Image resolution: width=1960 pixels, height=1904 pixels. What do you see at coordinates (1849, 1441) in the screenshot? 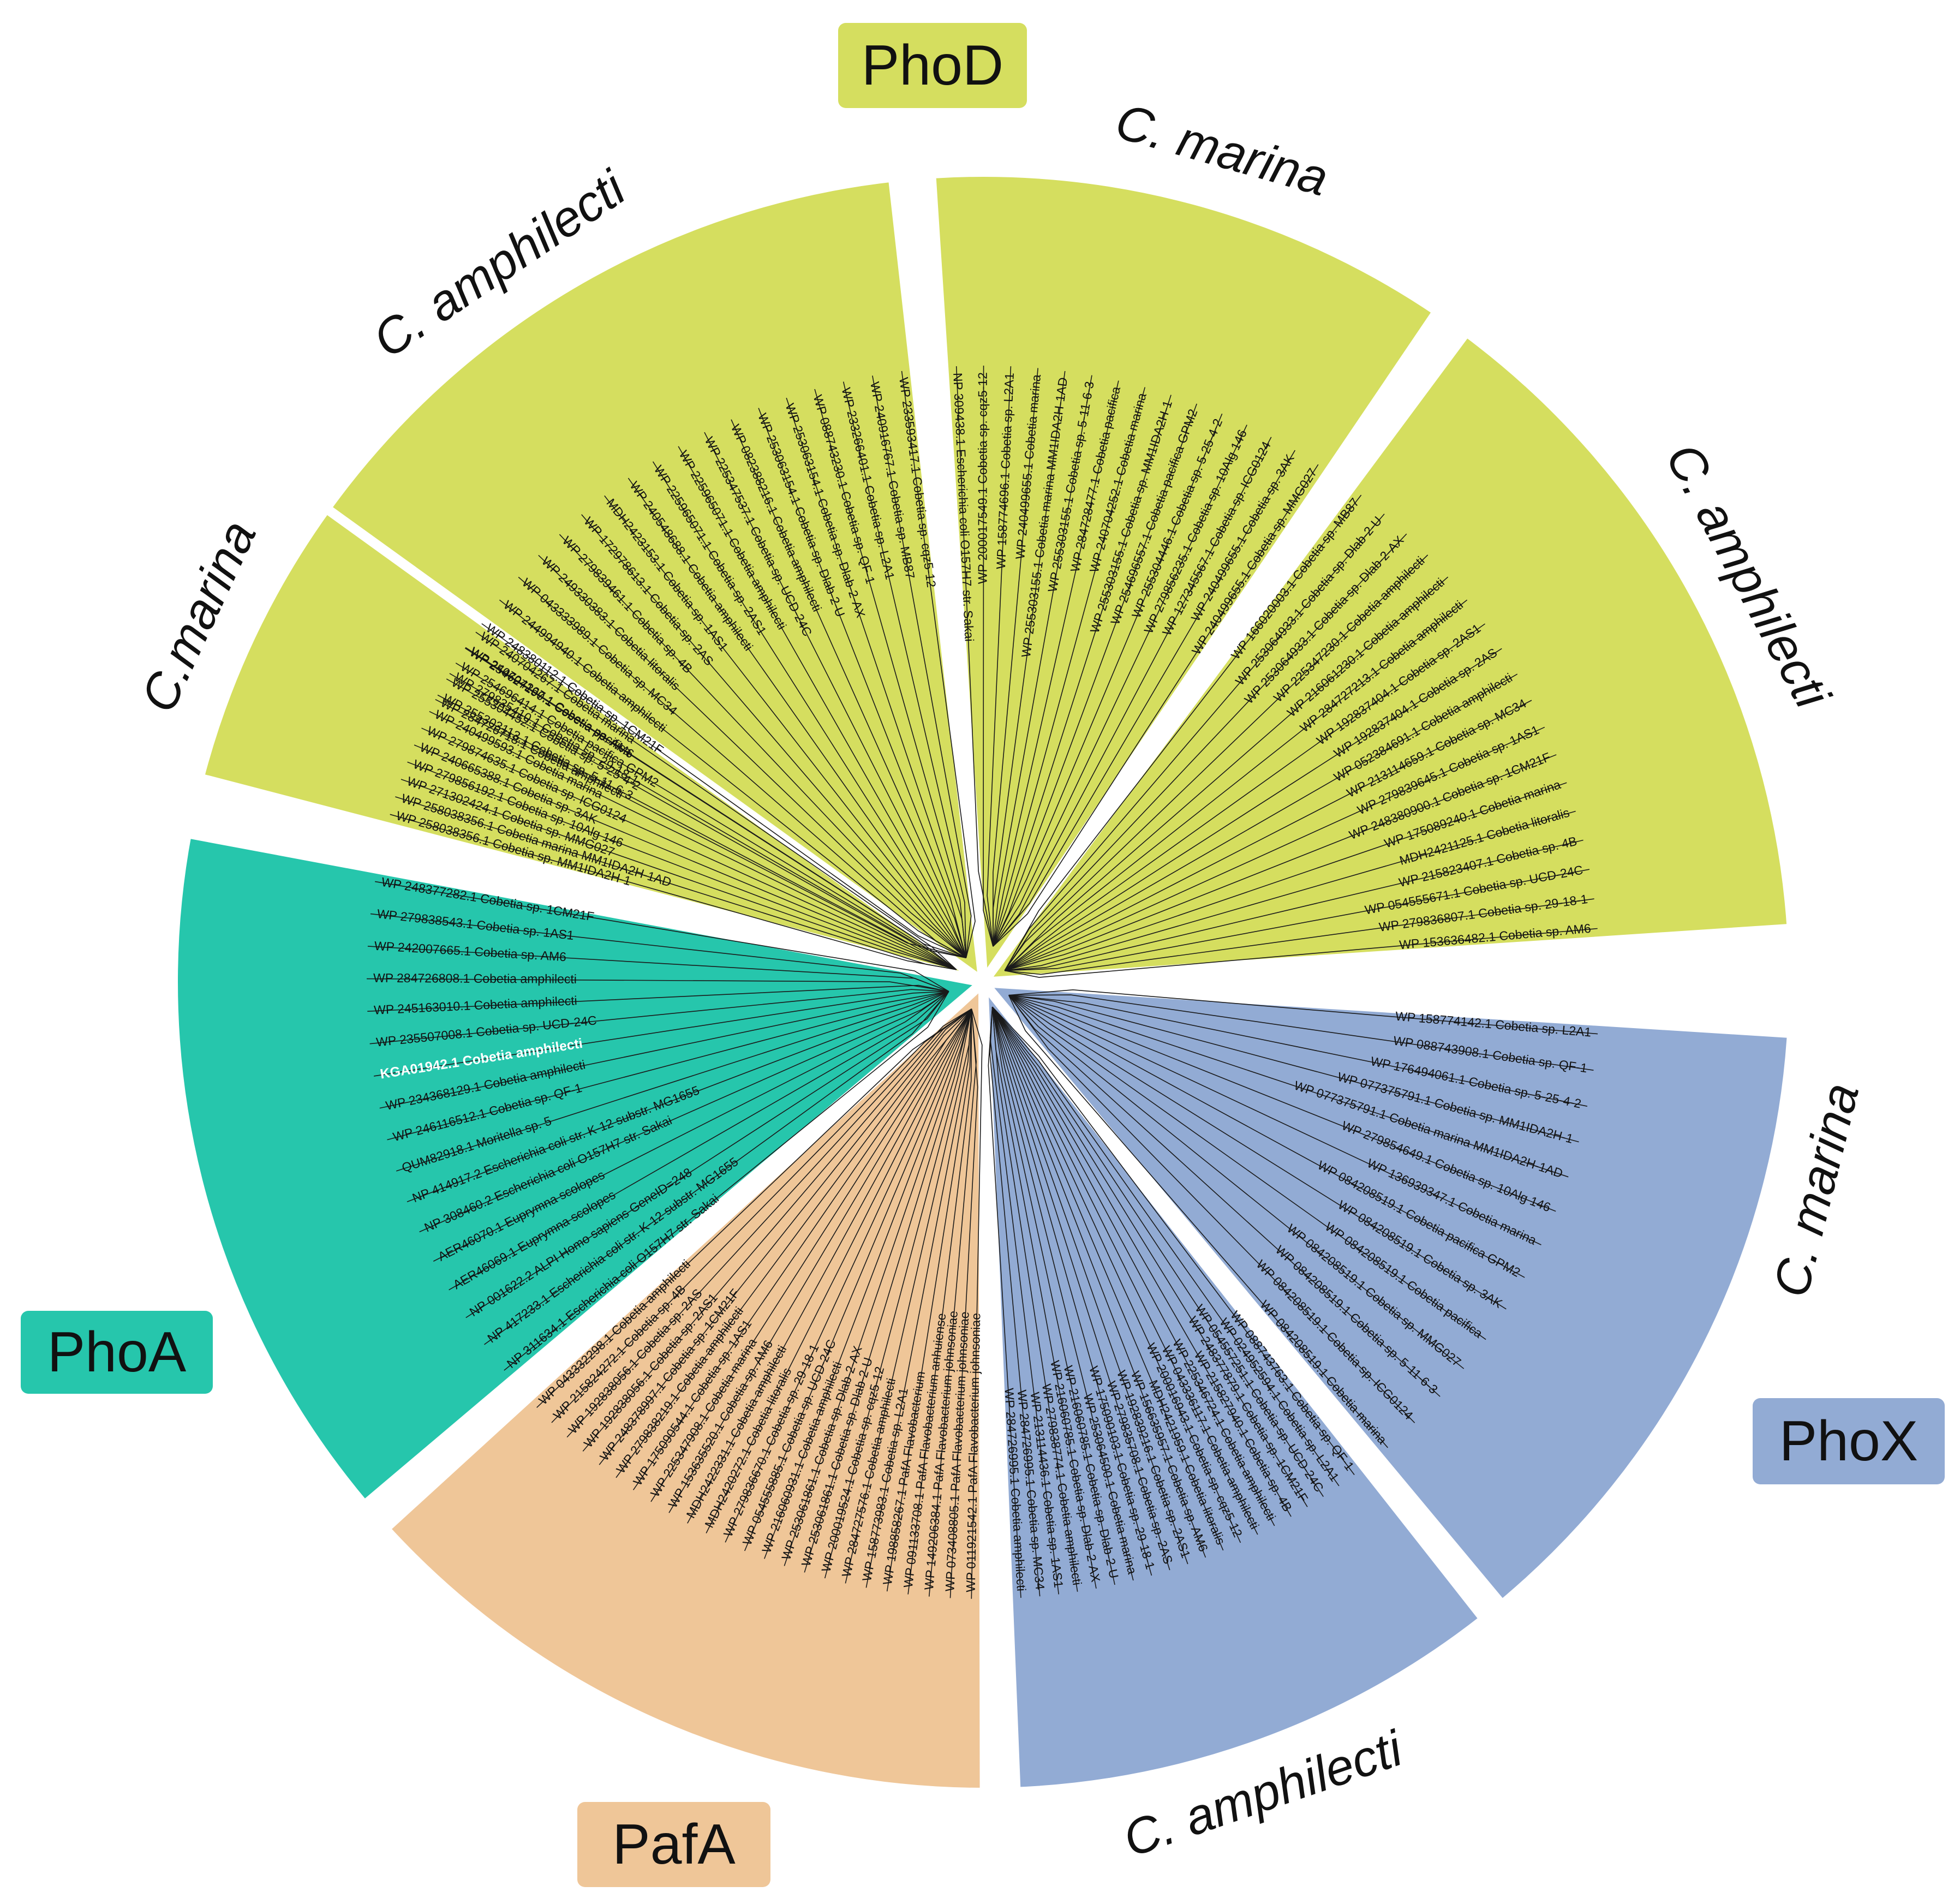
I see `group-label-phox: PhoX` at bounding box center [1849, 1441].